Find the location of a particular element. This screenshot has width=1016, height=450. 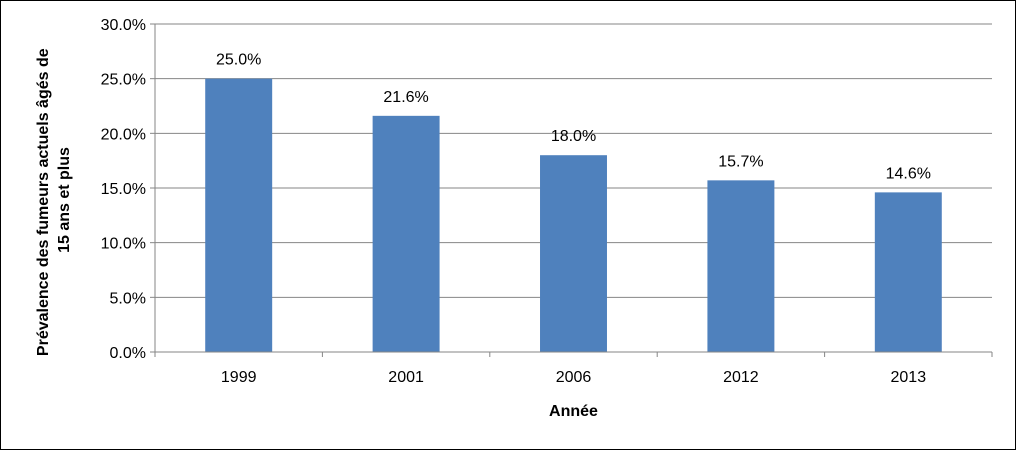

y-axis-title-line2: 15 ans et plus is located at coordinates (64, 200).